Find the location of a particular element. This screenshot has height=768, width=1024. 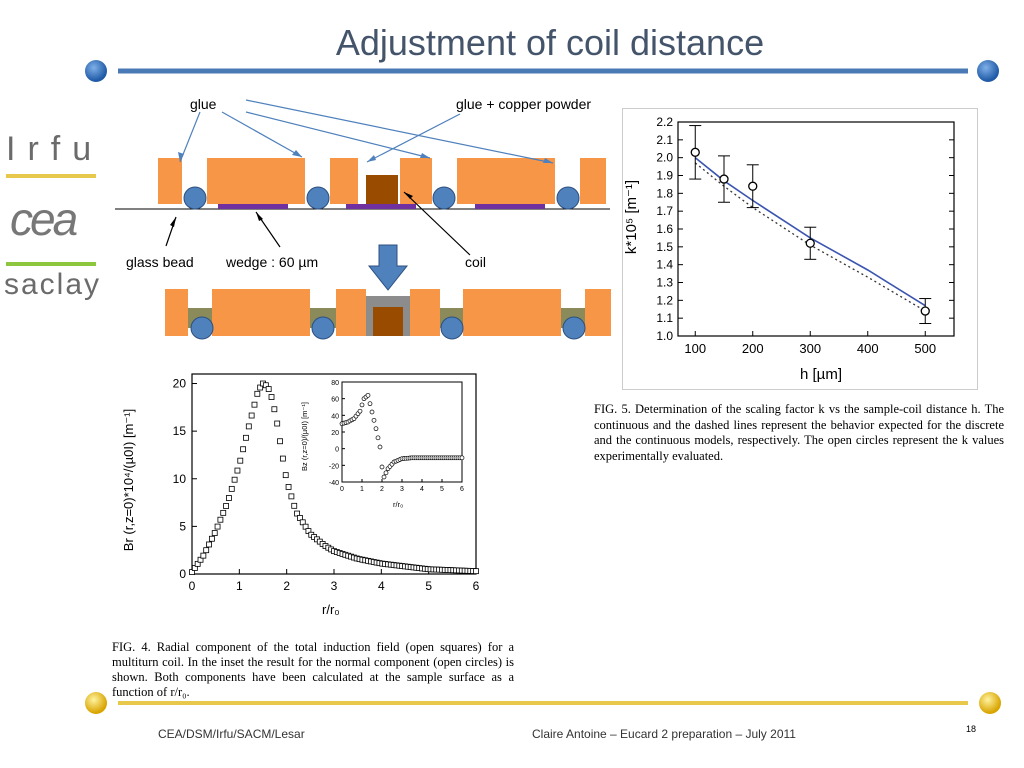

fig4-inset-xtick-label: 6 is located at coordinates (462, 489).